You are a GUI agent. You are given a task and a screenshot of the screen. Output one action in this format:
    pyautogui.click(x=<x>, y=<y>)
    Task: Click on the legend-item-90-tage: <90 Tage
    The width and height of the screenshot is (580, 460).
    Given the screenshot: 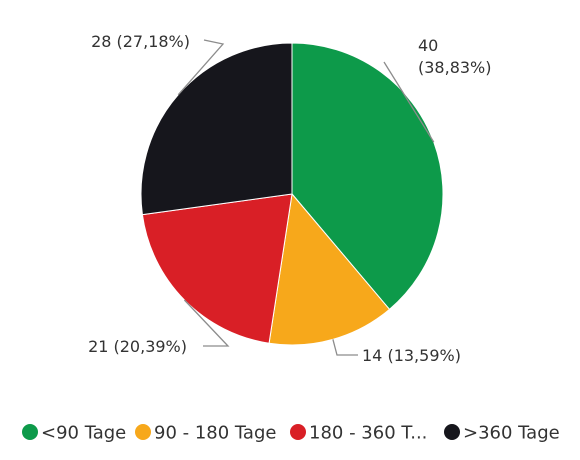 What is the action you would take?
    pyautogui.click(x=74, y=433)
    